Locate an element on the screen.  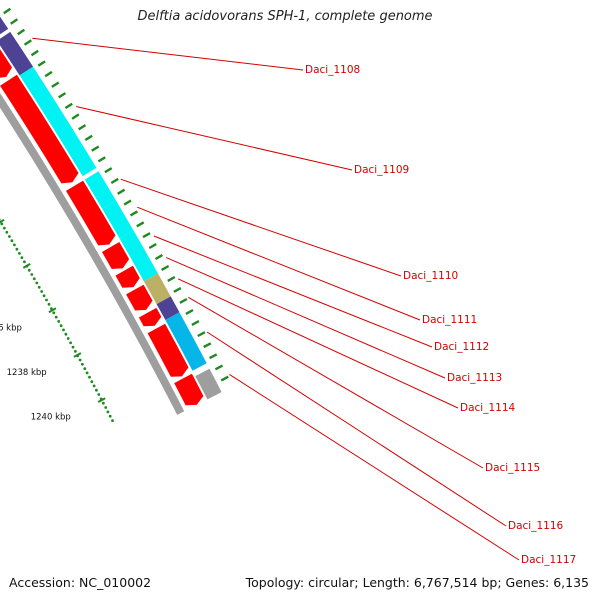
gene-label: Daci_1110 is located at coordinates (430, 276).